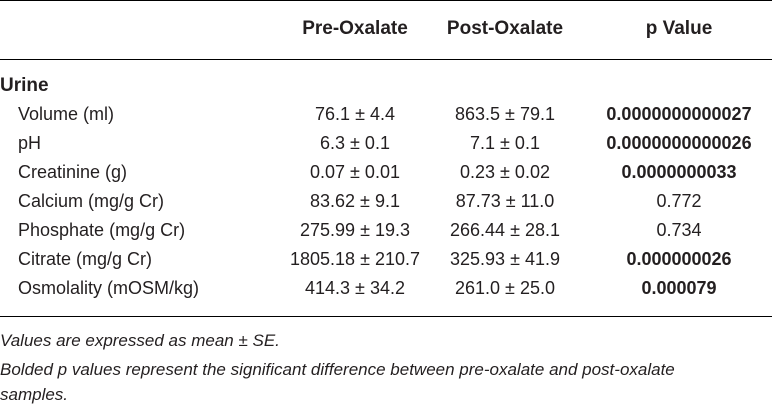  Describe the element at coordinates (679, 201) in the screenshot. I see `p-value: 0.772` at that location.